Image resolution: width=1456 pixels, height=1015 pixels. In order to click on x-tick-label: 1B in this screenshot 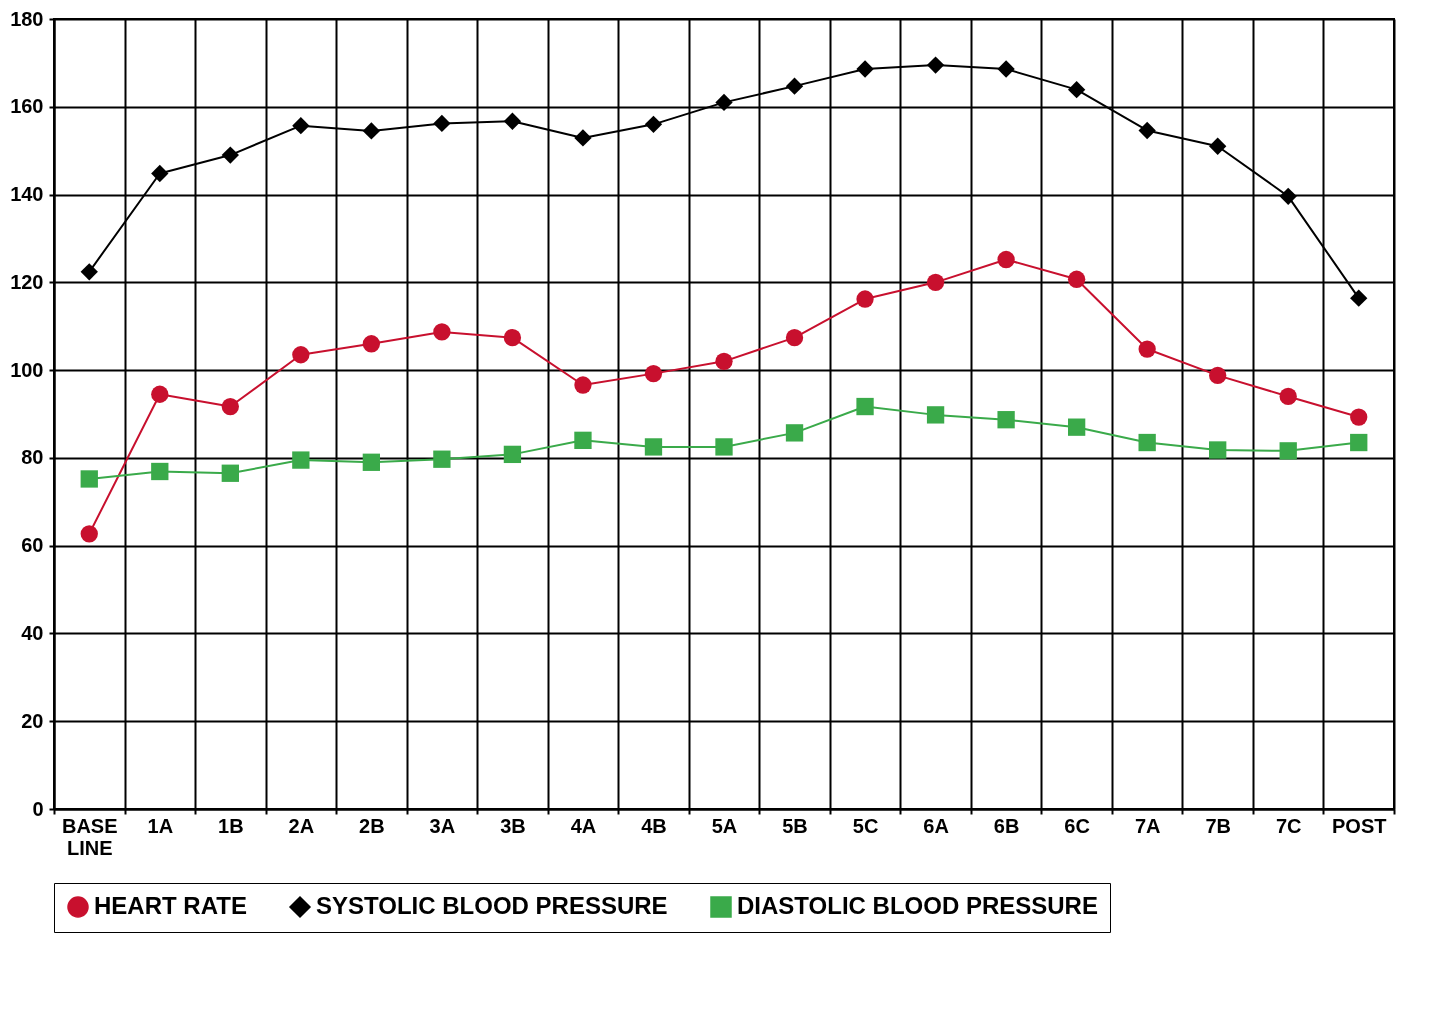, I will do `click(231, 825)`.